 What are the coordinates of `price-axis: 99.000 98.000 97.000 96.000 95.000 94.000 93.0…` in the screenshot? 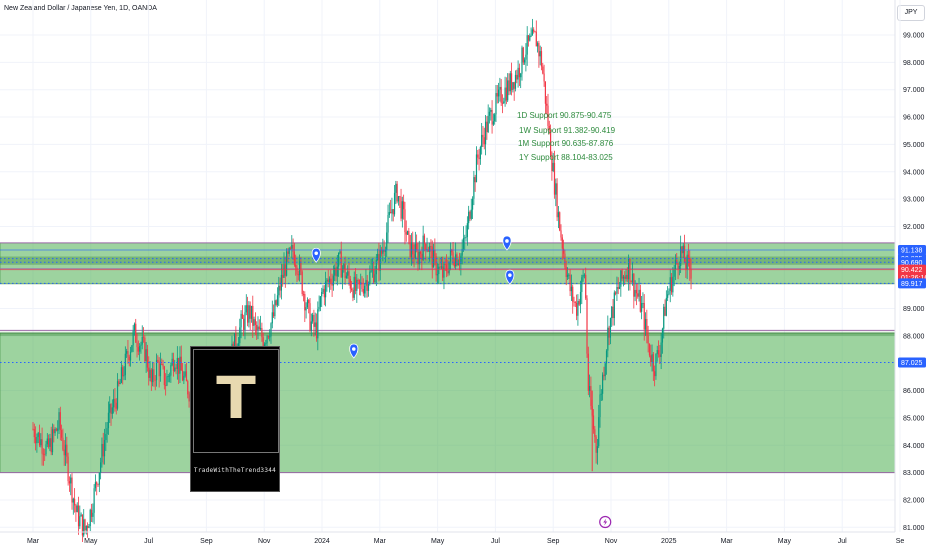 It's located at (914, 282).